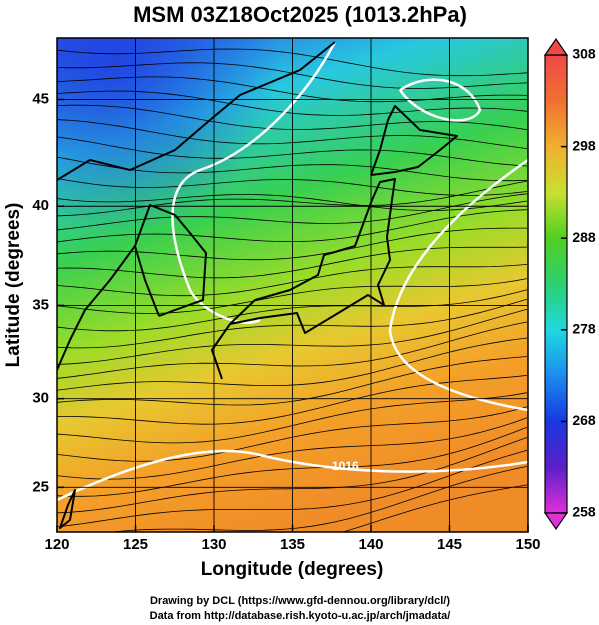 The width and height of the screenshot is (599, 625). What do you see at coordinates (584, 54) in the screenshot?
I see `colorbar-tick-label: 308` at bounding box center [584, 54].